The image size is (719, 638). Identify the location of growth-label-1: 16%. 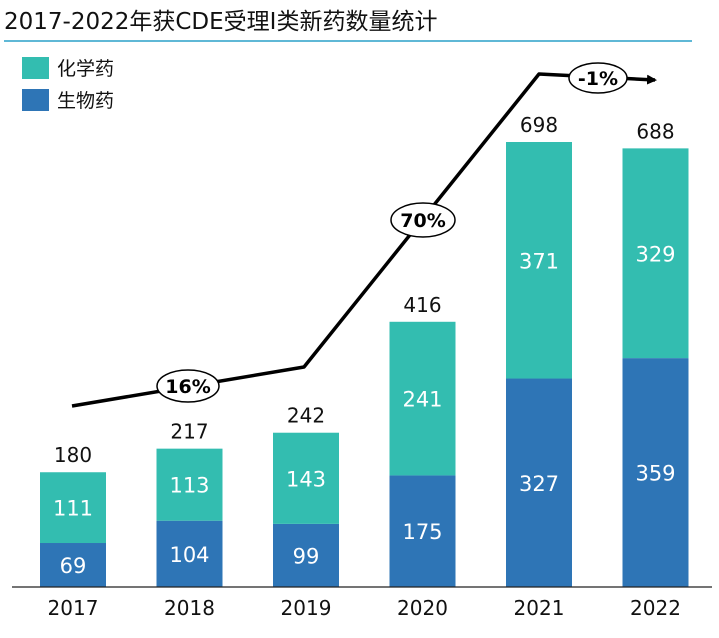
(187, 387).